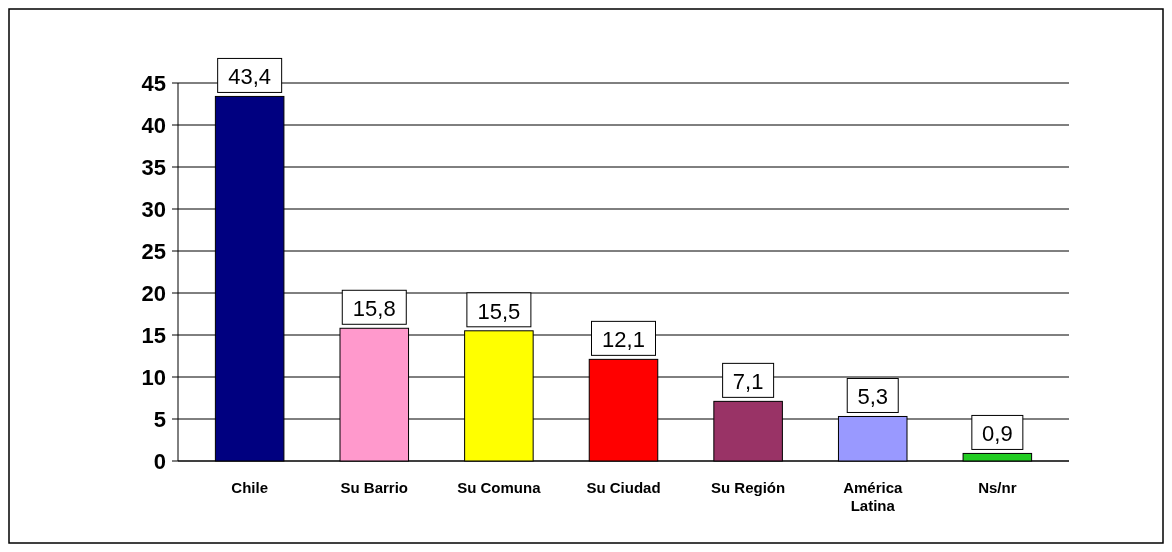  I want to click on x-tick-label: América Latina, so click(873, 496).